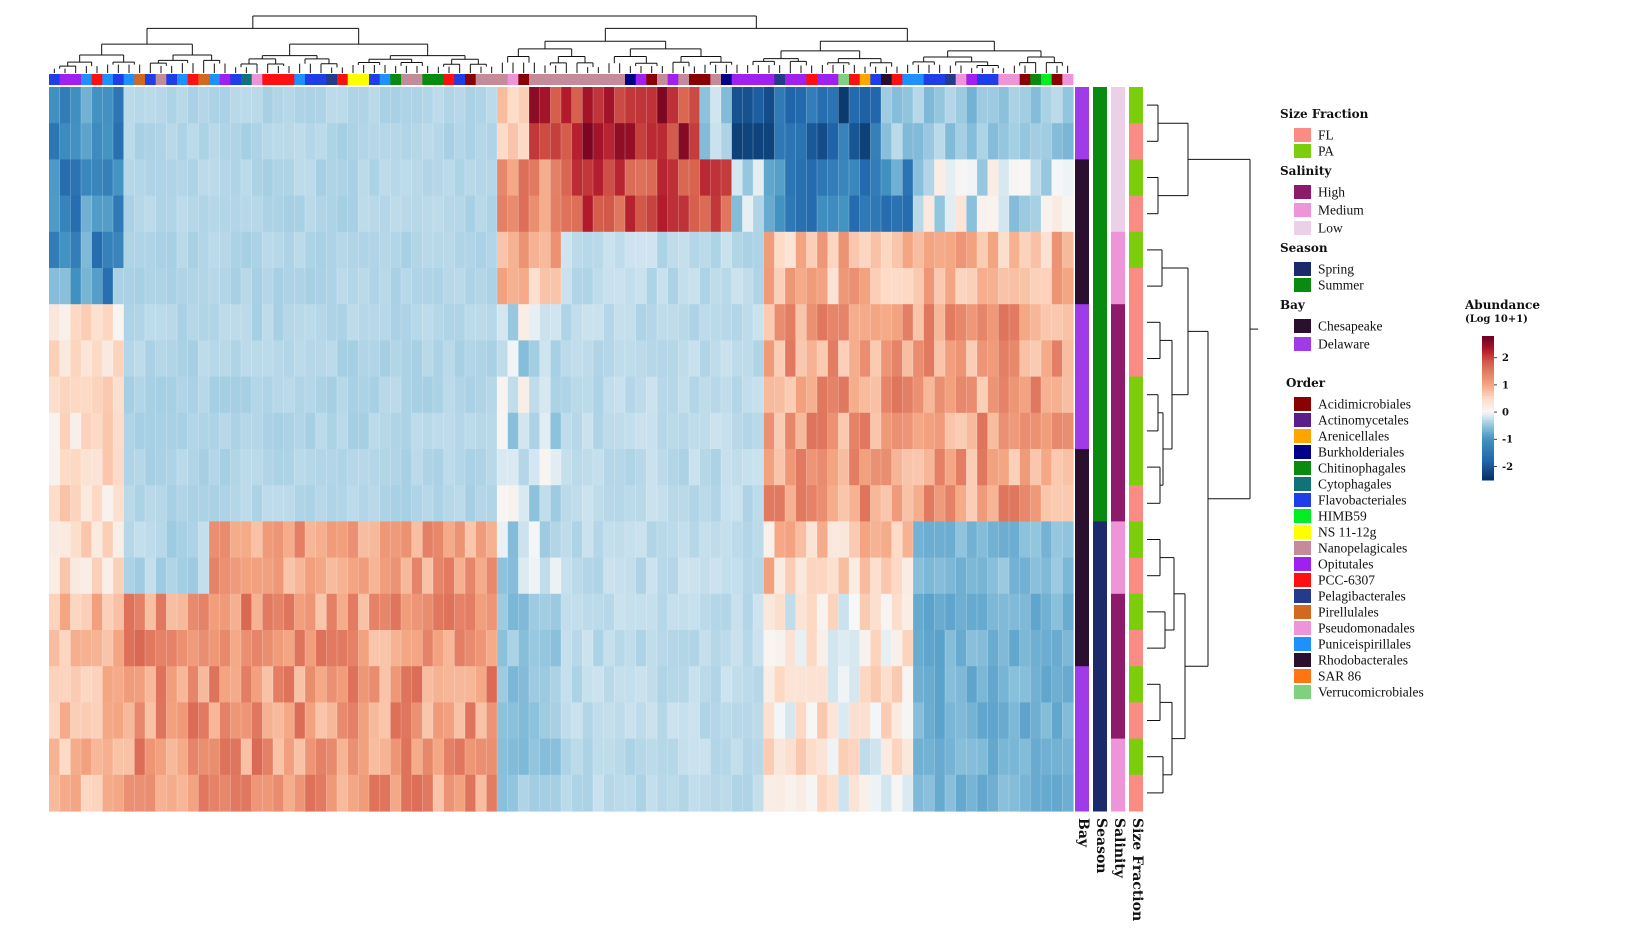 This screenshot has height=950, width=1626. What do you see at coordinates (1302, 516) in the screenshot?
I see `legend-swatch-himb59` at bounding box center [1302, 516].